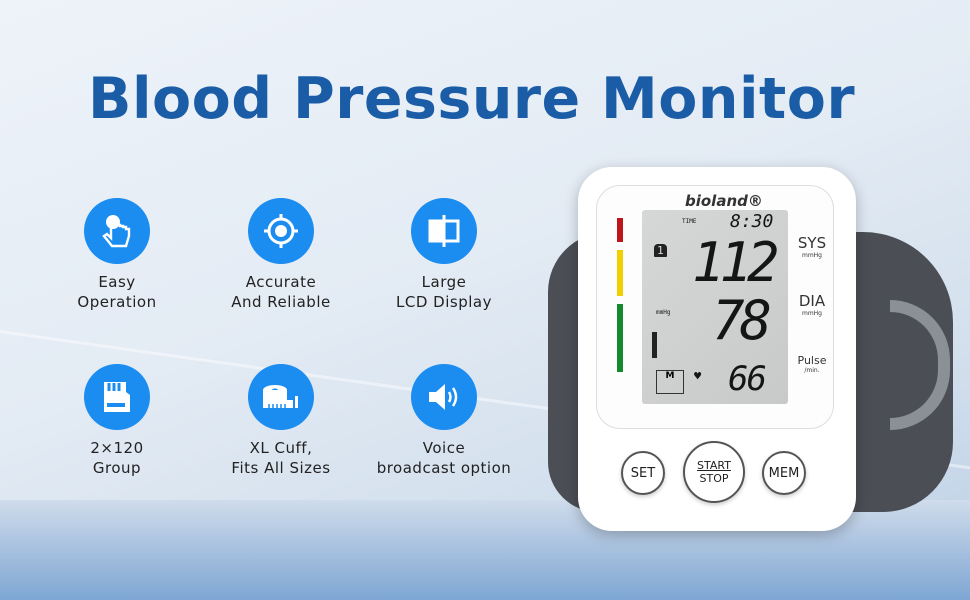 This screenshot has width=970, height=600. I want to click on feature-easy-operation: Easy Operation, so click(117, 255).